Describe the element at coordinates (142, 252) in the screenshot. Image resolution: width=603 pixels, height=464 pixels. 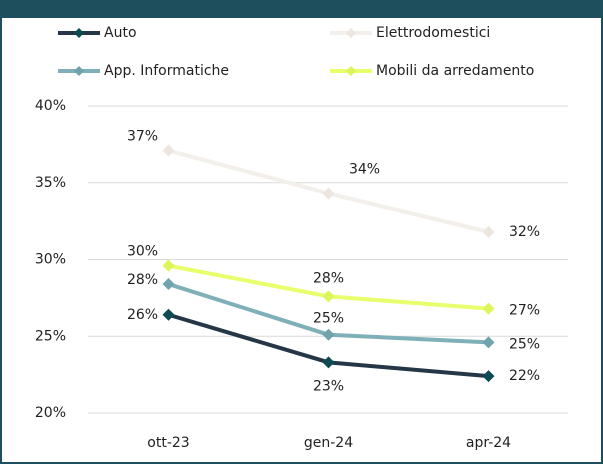
I see `data-label: 30%` at that location.